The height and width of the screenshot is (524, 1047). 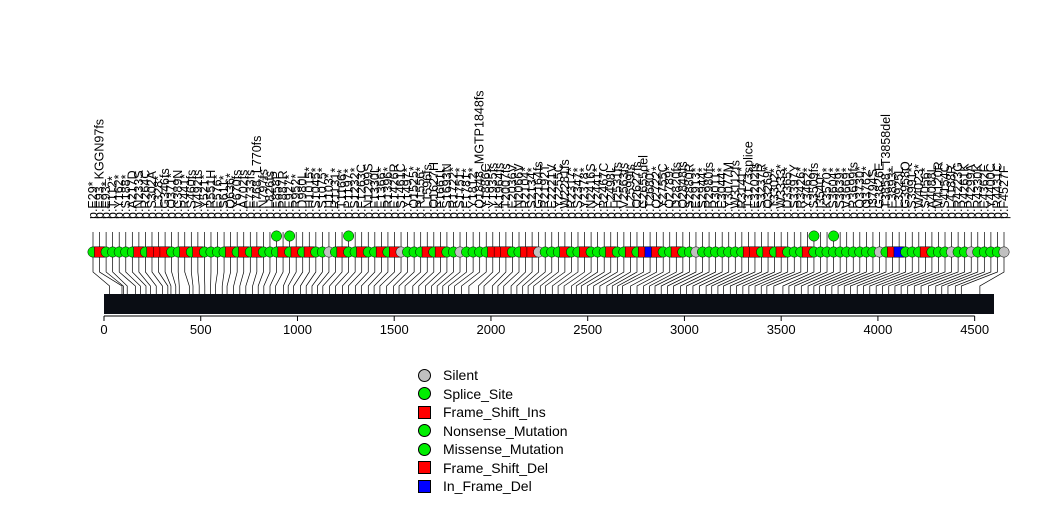 What do you see at coordinates (512, 191) in the screenshot?
I see `mutation-label: p.E2036V` at bounding box center [512, 191].